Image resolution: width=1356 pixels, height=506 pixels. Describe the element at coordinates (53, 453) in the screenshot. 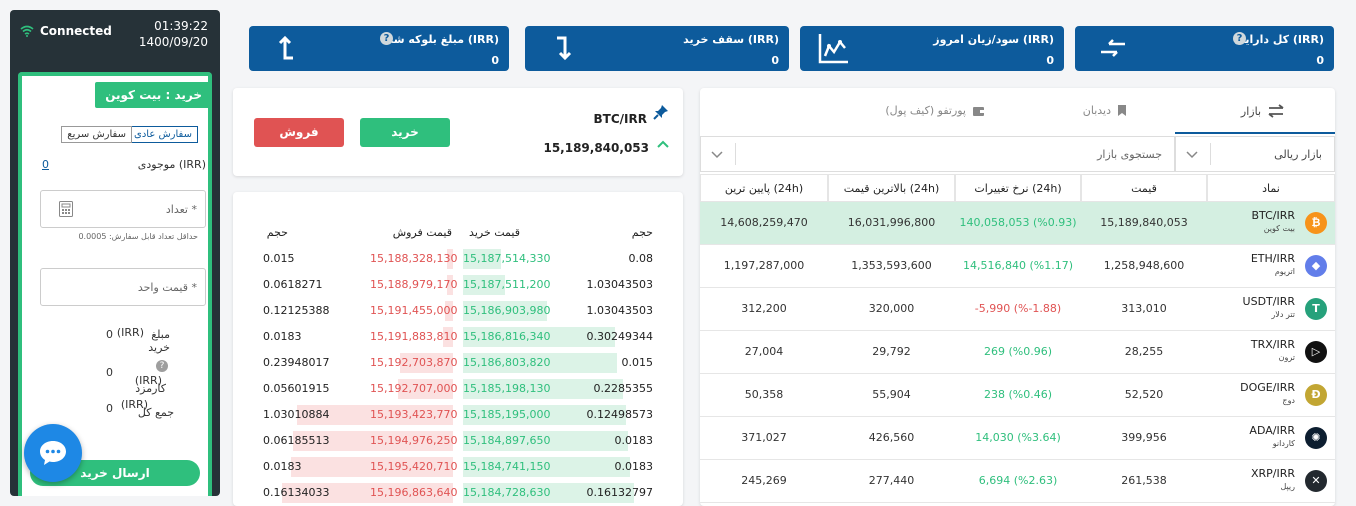

I see `chat-button` at that location.